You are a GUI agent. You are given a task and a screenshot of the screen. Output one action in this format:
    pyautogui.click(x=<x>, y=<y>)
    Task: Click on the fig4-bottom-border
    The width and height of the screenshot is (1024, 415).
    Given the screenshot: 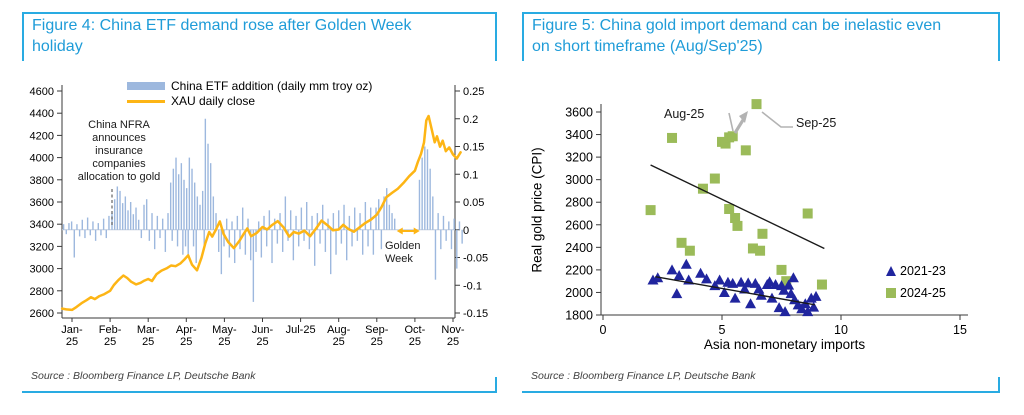 What is the action you would take?
    pyautogui.click(x=259, y=392)
    